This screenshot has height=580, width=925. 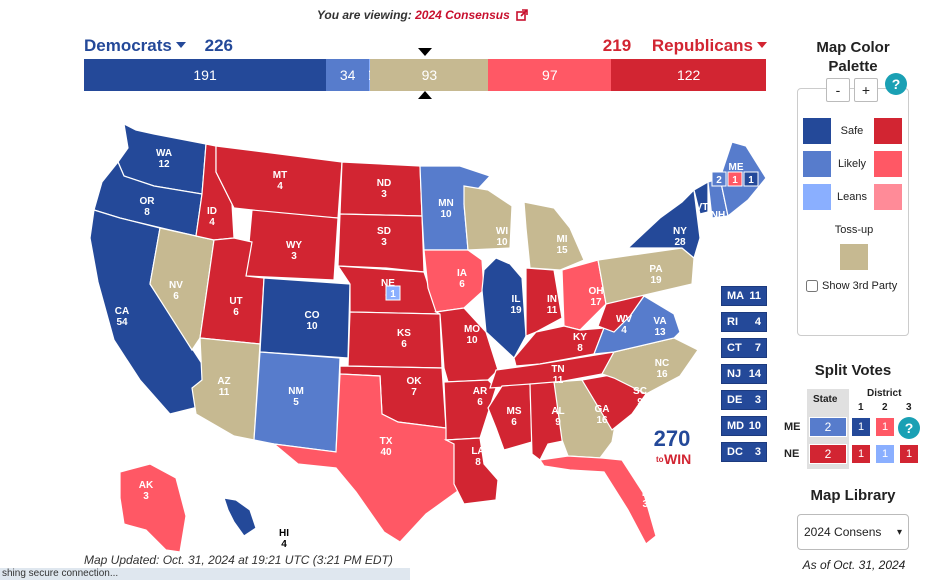 What do you see at coordinates (624, 319) in the screenshot?
I see `state-label-wv: WV` at bounding box center [624, 319].